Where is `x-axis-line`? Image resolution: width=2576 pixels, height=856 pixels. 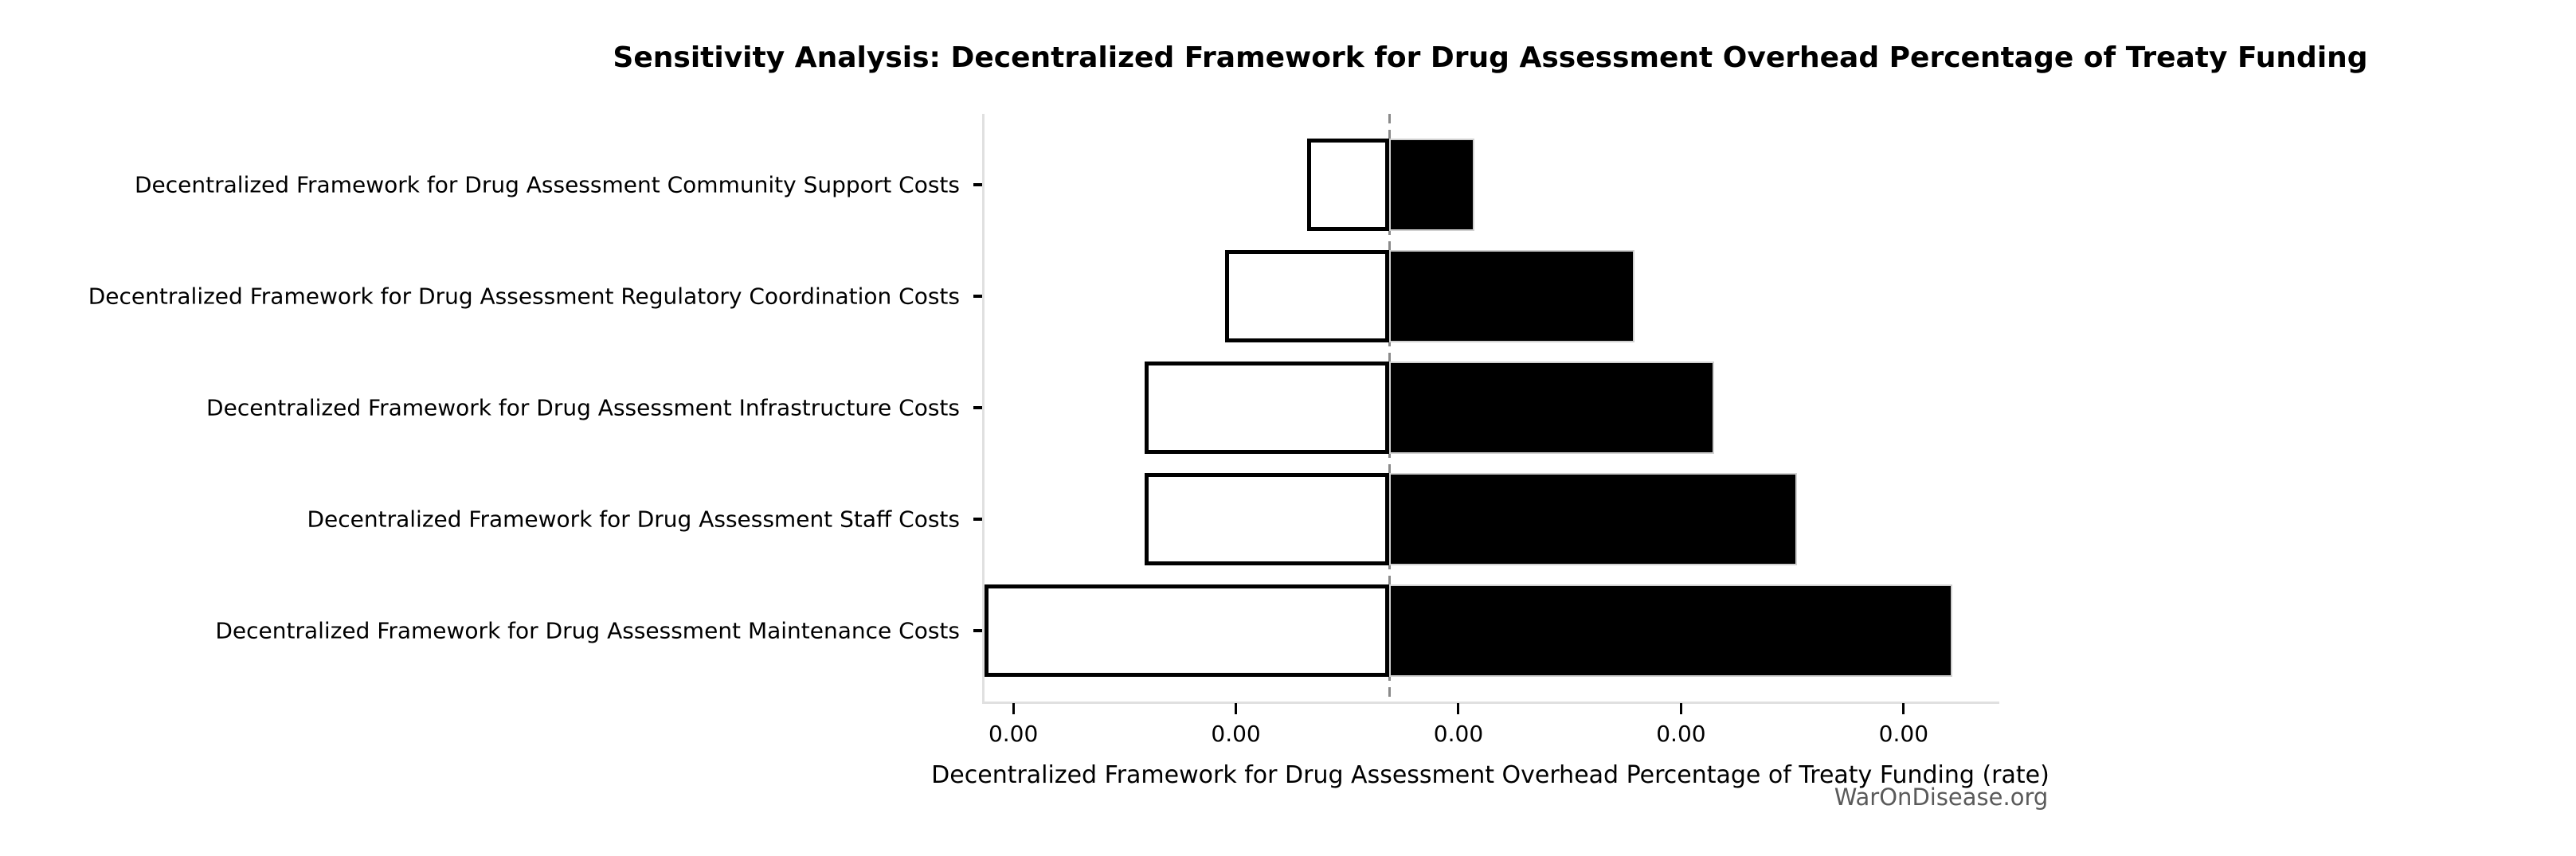
x-axis-line is located at coordinates (1490, 703).